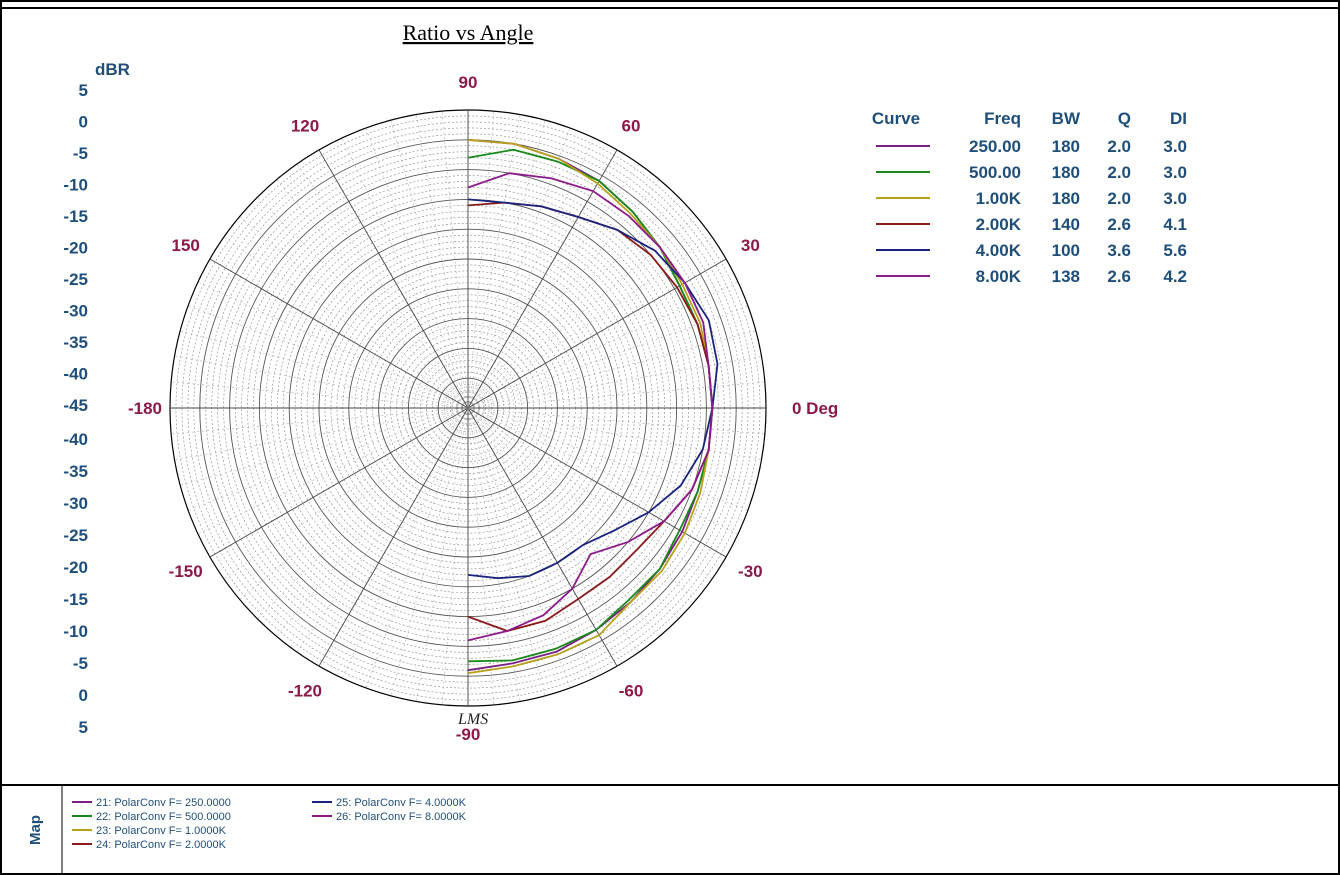 This screenshot has height=875, width=1340. I want to click on legend-cell: 4.1, so click(1175, 224).